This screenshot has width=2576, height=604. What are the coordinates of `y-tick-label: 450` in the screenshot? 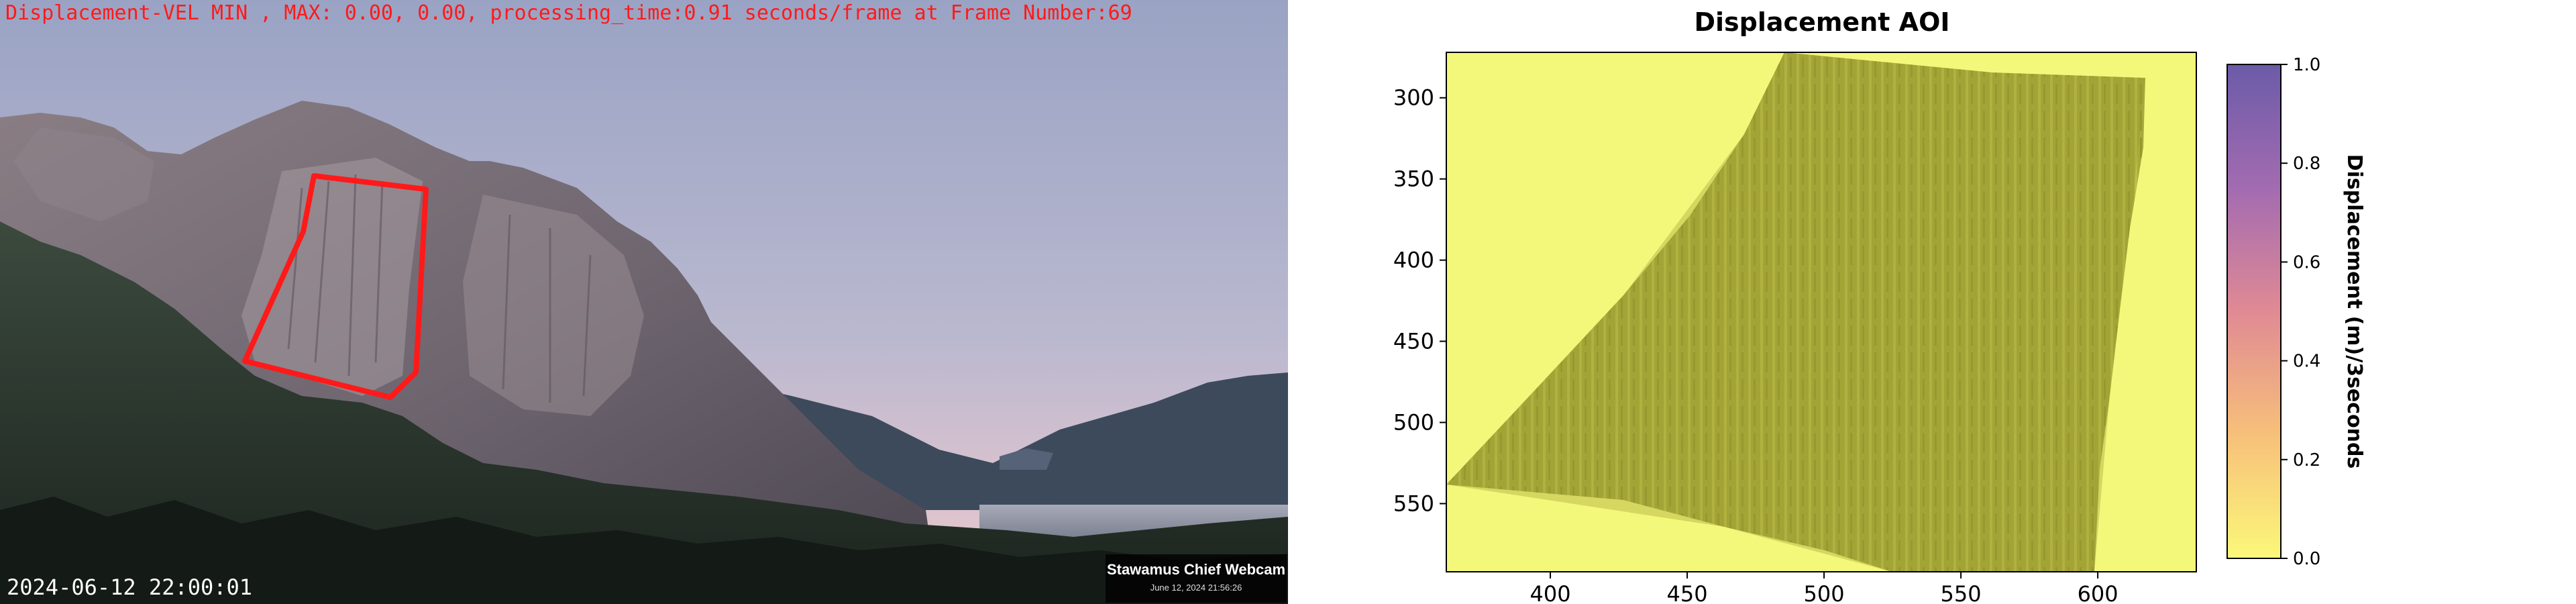 It's located at (1413, 341).